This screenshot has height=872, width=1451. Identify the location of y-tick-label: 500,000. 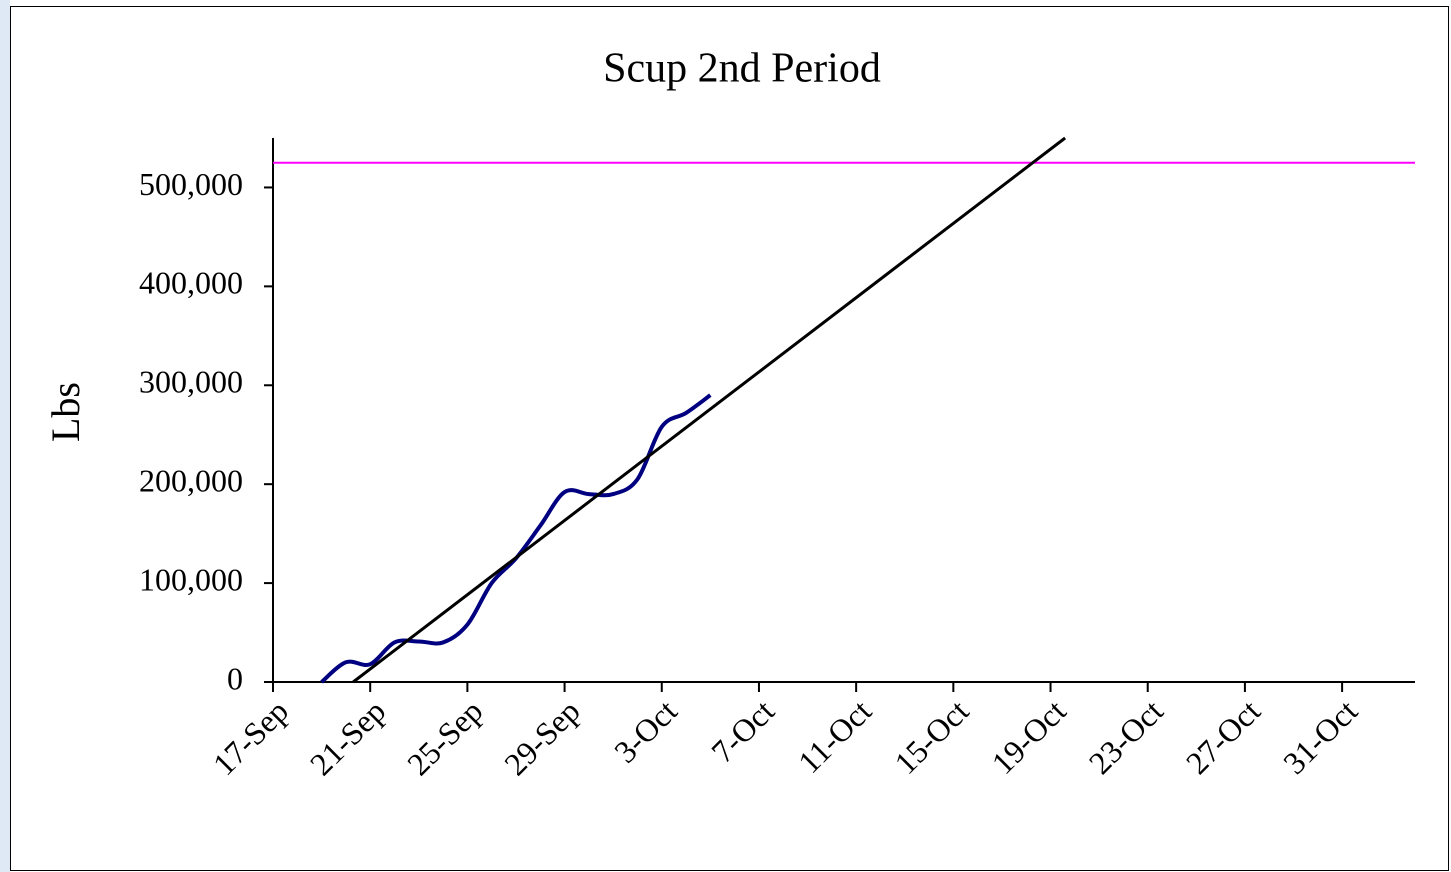
(191, 184).